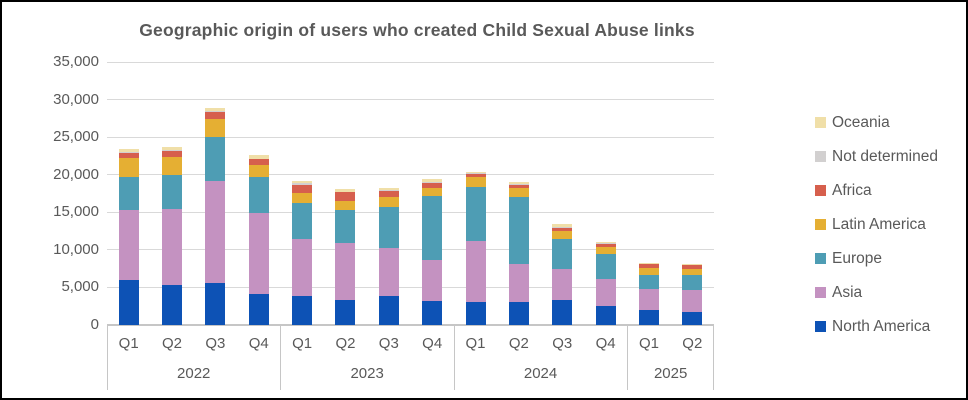 The width and height of the screenshot is (968, 400). I want to click on legend-item-north-america: North America, so click(876, 326).